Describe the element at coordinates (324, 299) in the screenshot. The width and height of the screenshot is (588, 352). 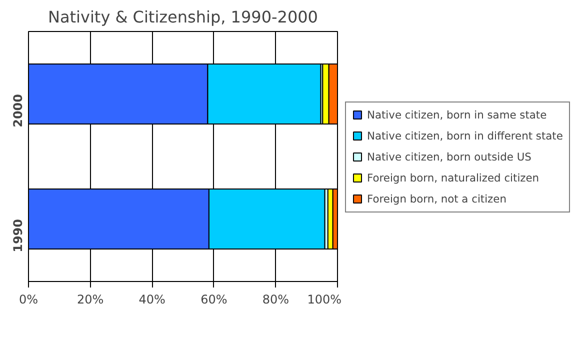
I see `x-tick-label: 100%` at that location.